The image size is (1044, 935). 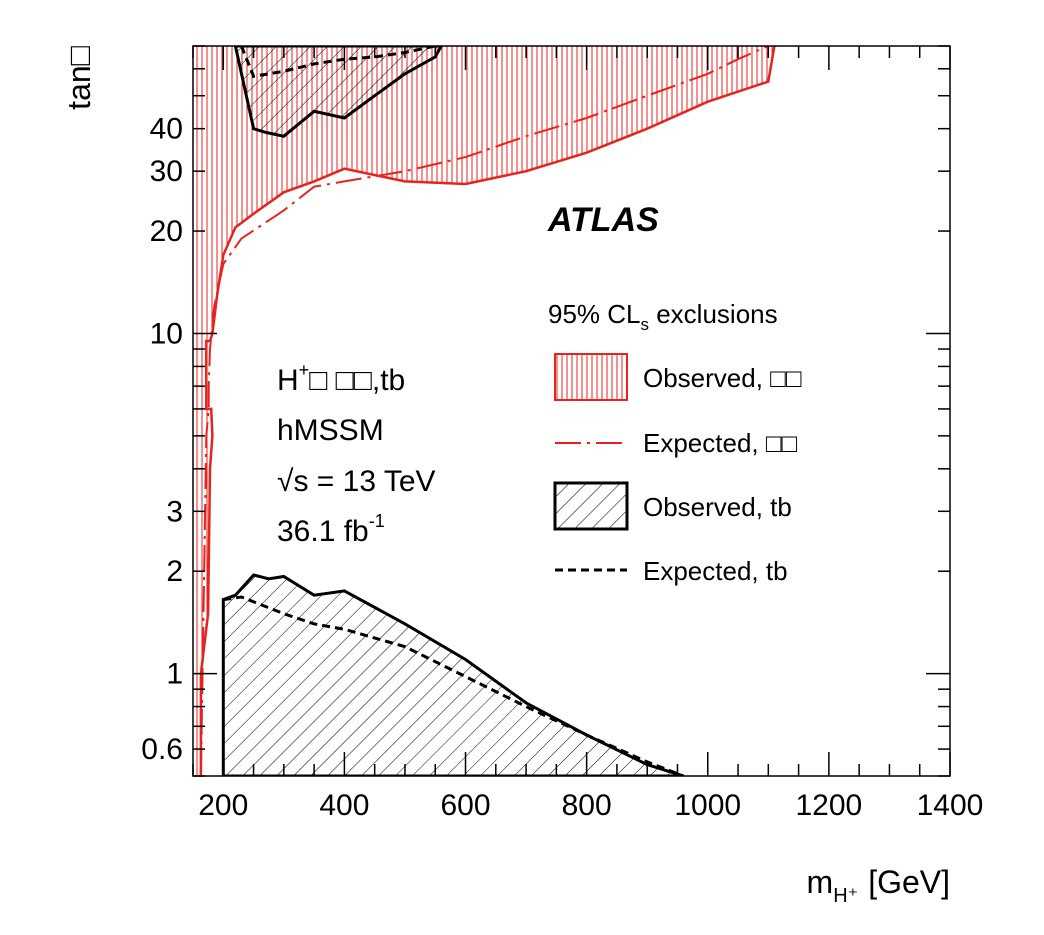 What do you see at coordinates (715, 571) in the screenshot?
I see `legend-label-expected-tb: Expected, tb` at bounding box center [715, 571].